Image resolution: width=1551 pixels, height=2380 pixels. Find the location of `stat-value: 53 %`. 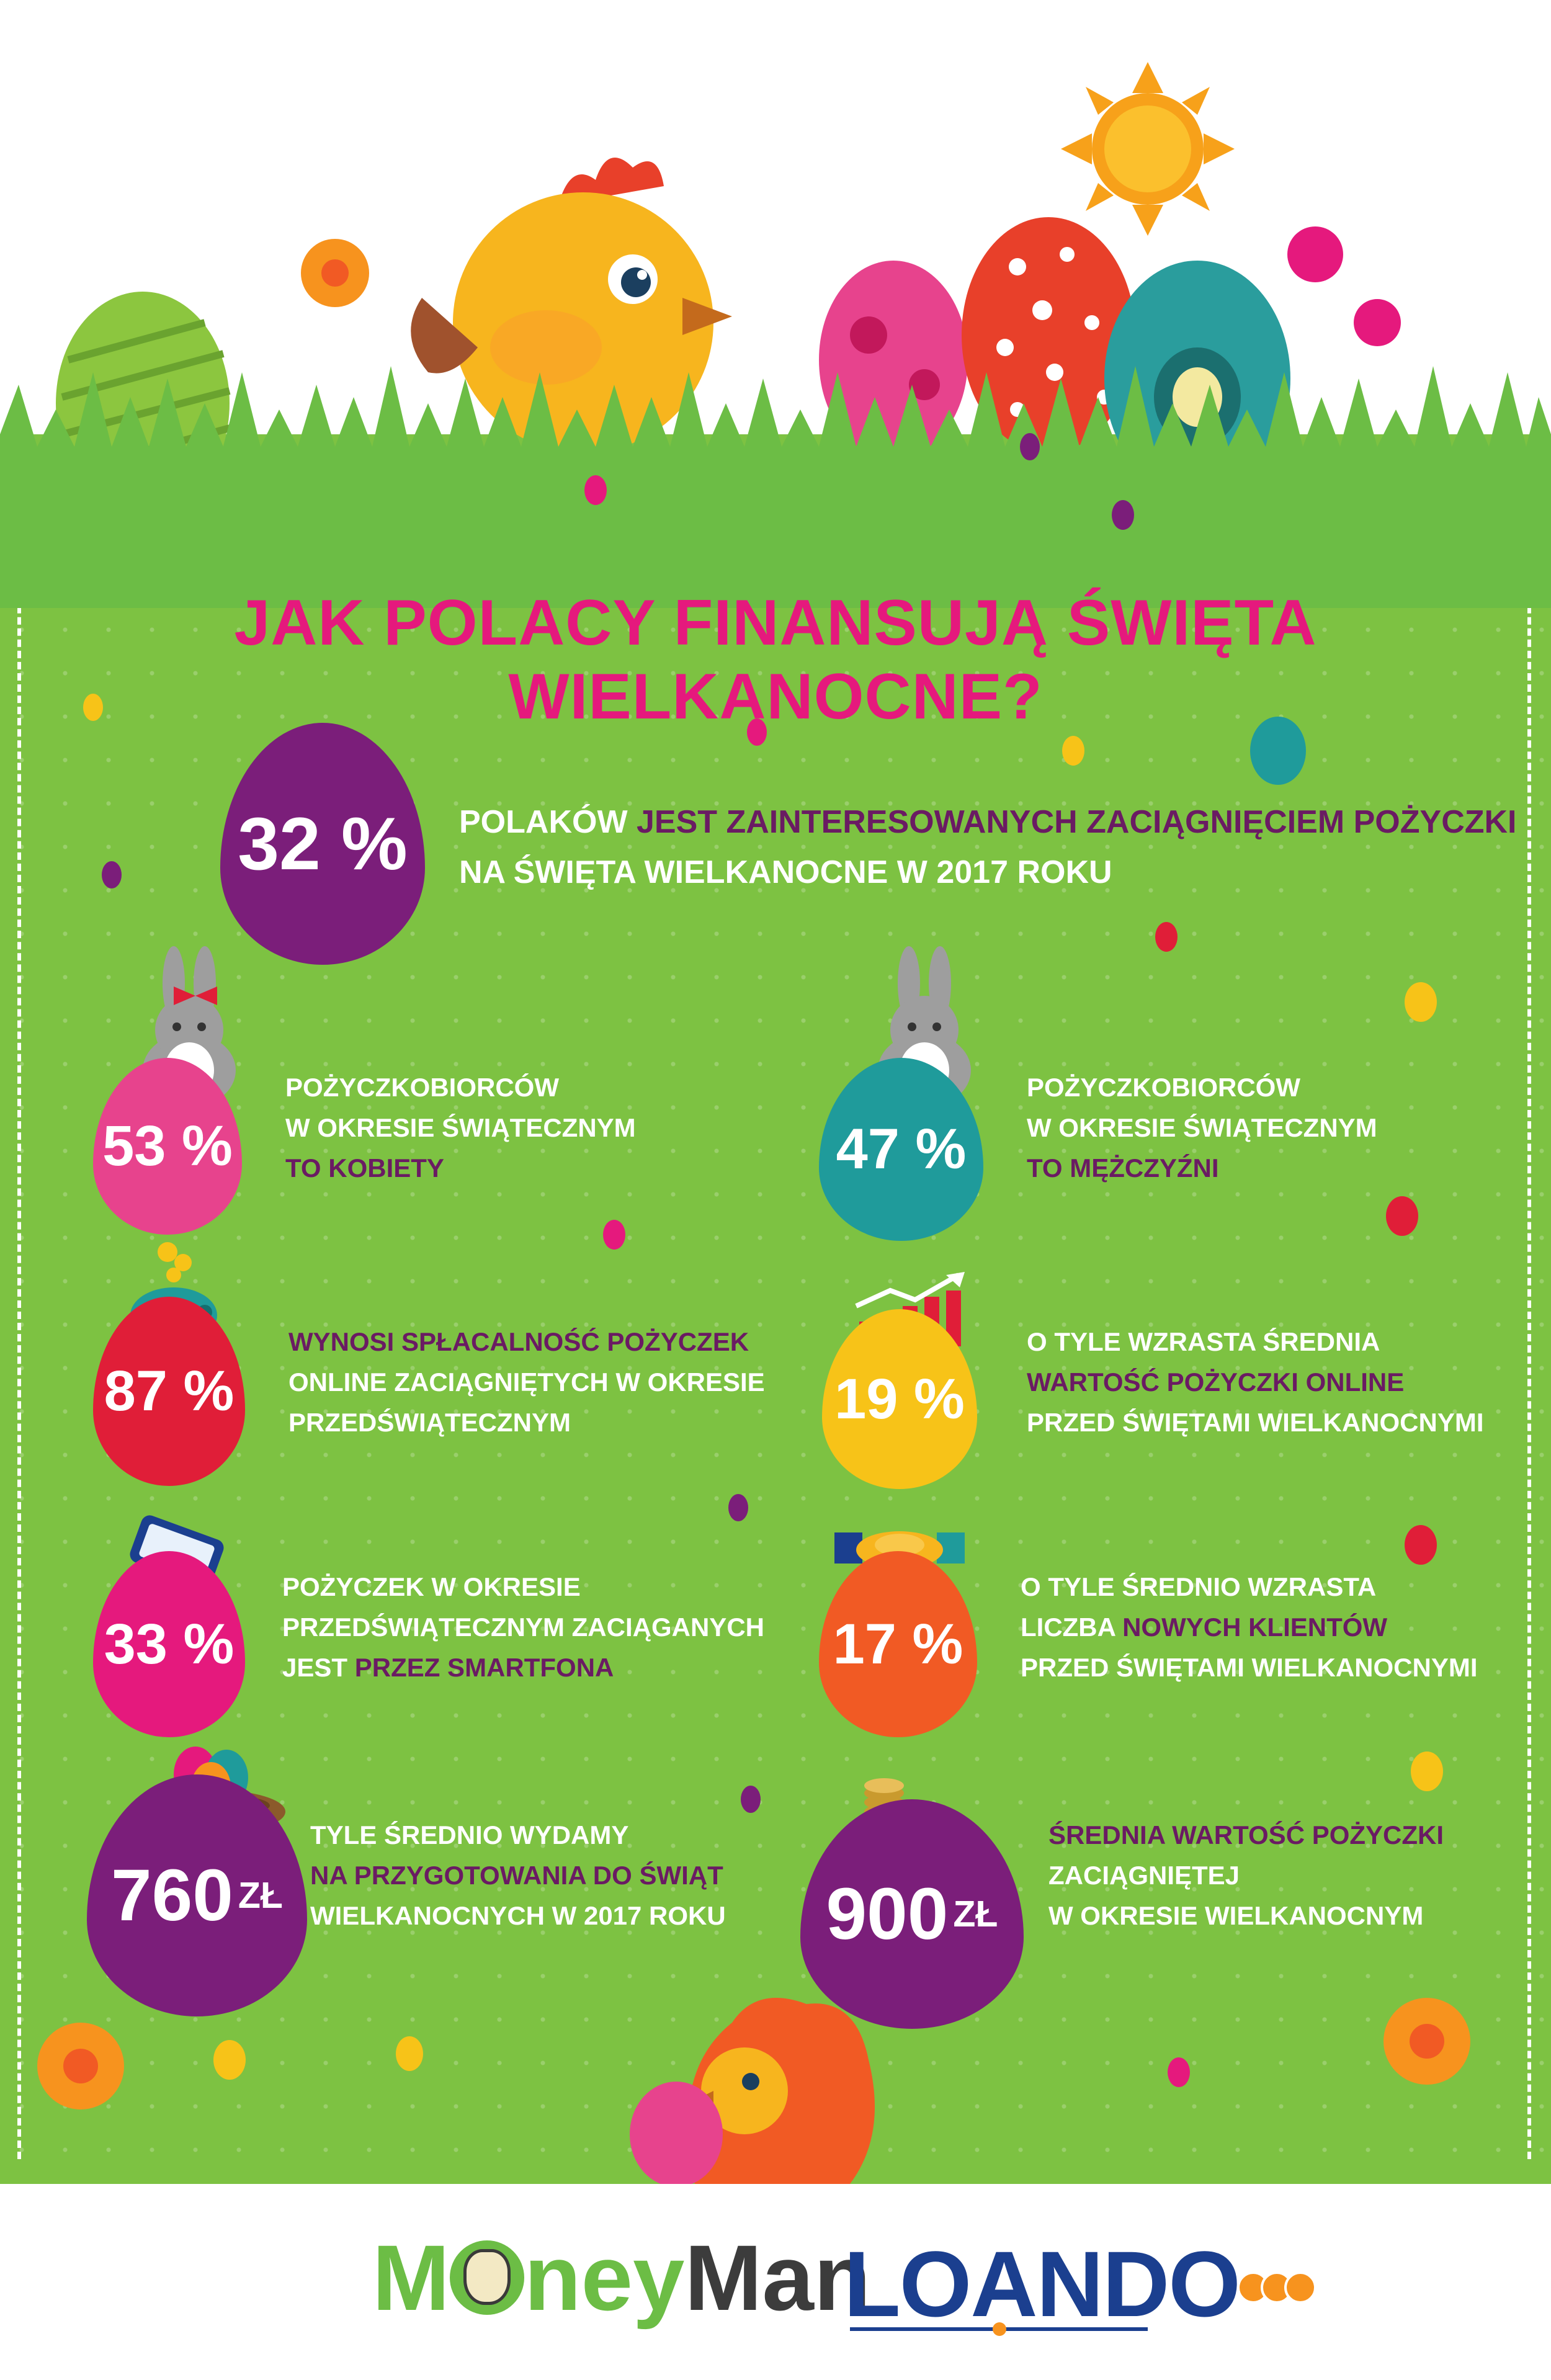

stat-value: 53 % is located at coordinates (167, 1146).